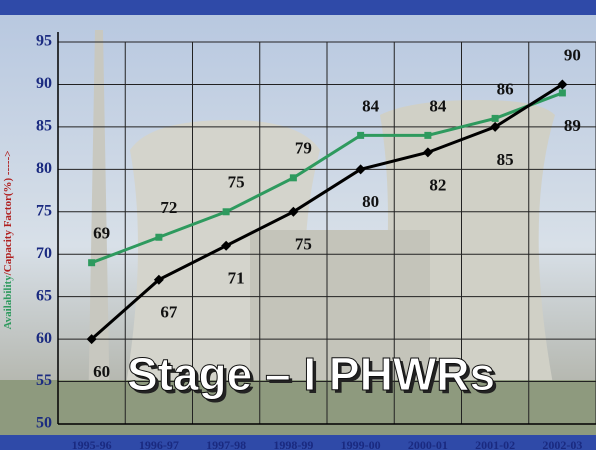  I want to click on y-tick-label: 65, so click(44, 295).